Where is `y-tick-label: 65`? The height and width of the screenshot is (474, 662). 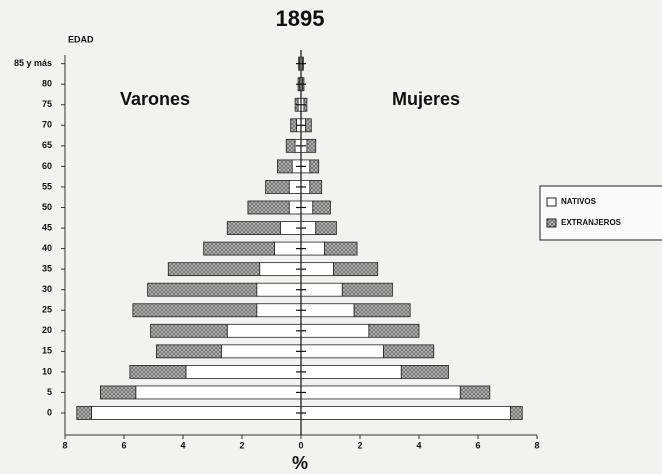 y-tick-label: 65 is located at coordinates (47, 145).